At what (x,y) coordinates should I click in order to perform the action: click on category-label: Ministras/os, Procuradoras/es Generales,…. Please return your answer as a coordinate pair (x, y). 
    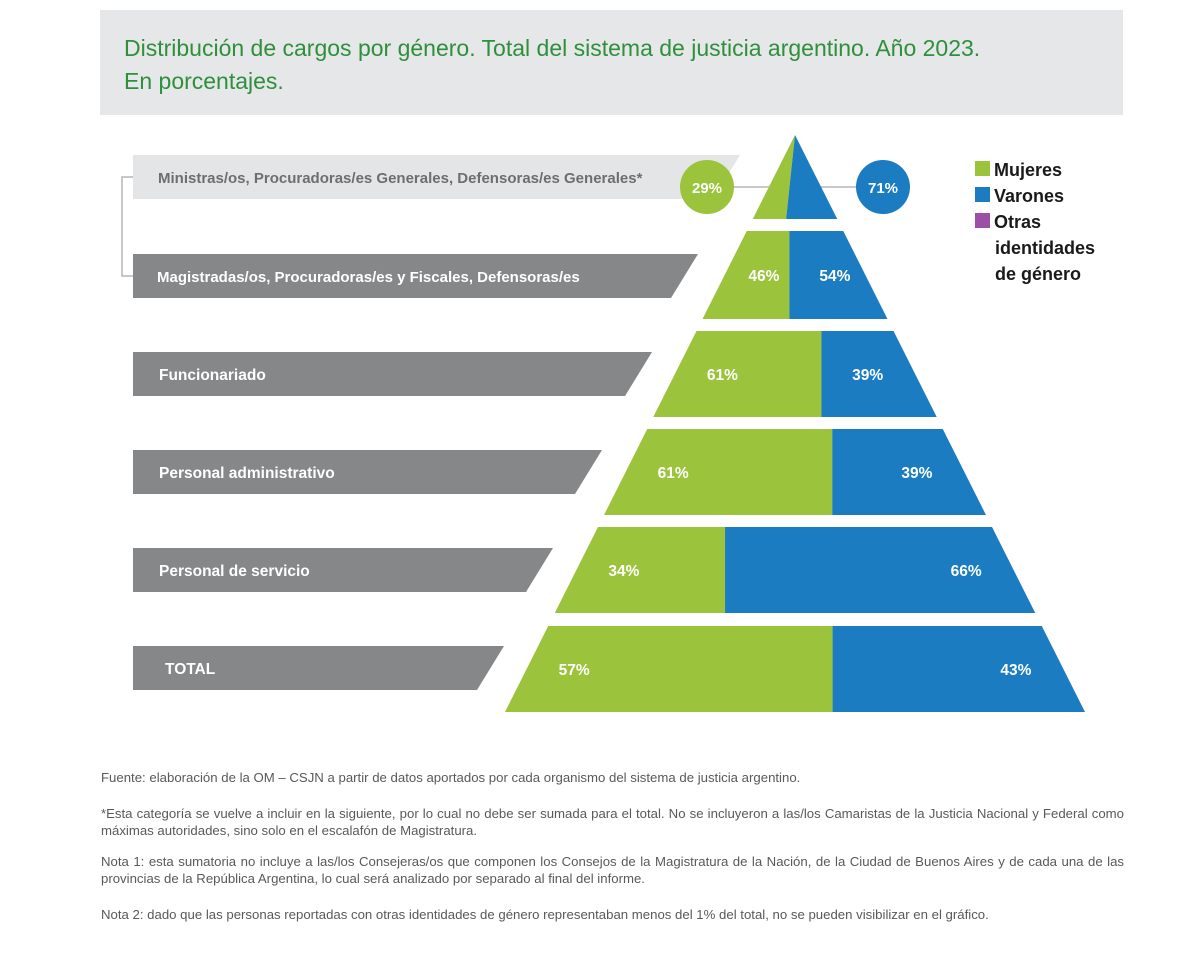
    Looking at the image, I should click on (400, 178).